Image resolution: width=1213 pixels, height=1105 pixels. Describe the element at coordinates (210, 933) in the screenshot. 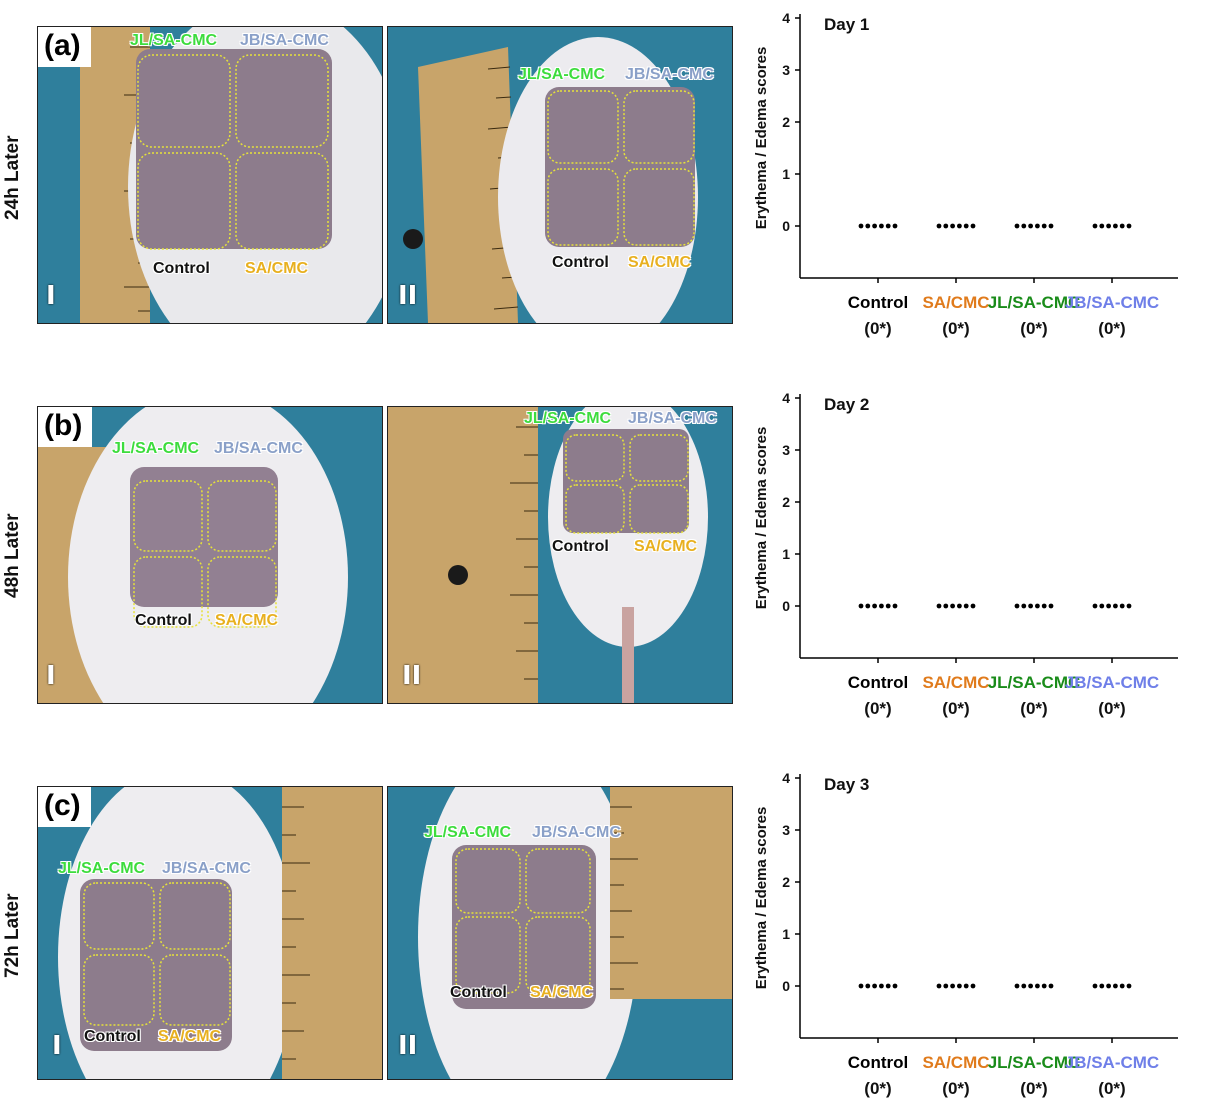

I see `photo-i: (c) JL/SA-CMC JB/SA-CMC Control SA/CMC I` at that location.